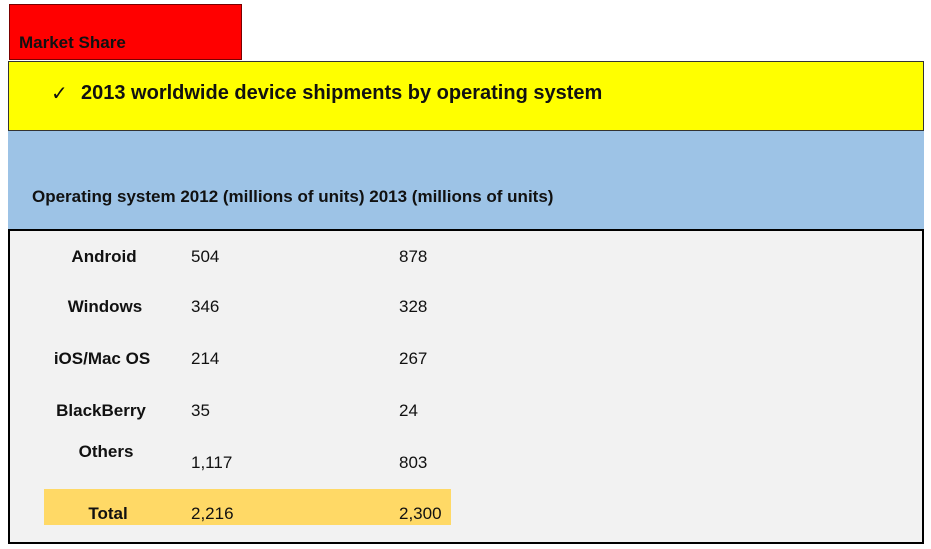 This screenshot has height=549, width=931. I want to click on row-2012-ios-mac-os: 214, so click(205, 358).